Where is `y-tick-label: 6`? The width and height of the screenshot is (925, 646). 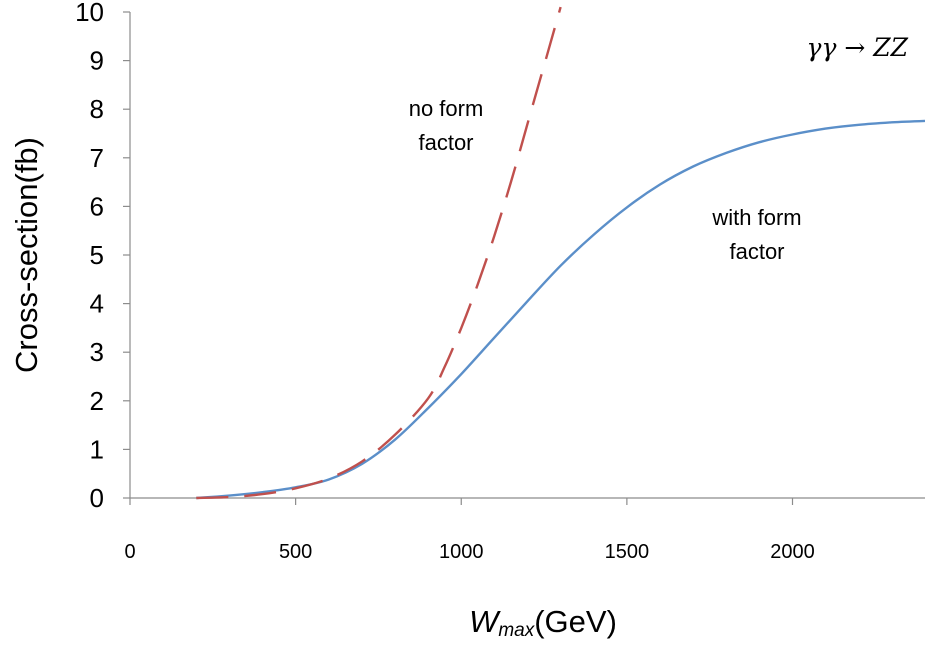 y-tick-label: 6 is located at coordinates (97, 206).